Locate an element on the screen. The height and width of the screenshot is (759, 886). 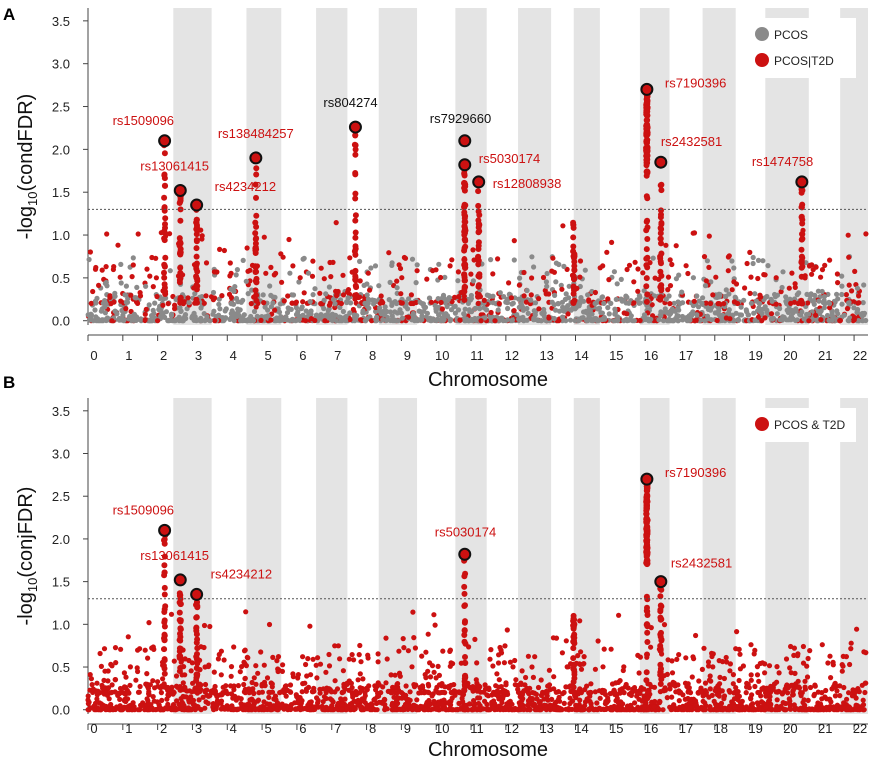
snp-label: rs7190396 is located at coordinates (695, 82).